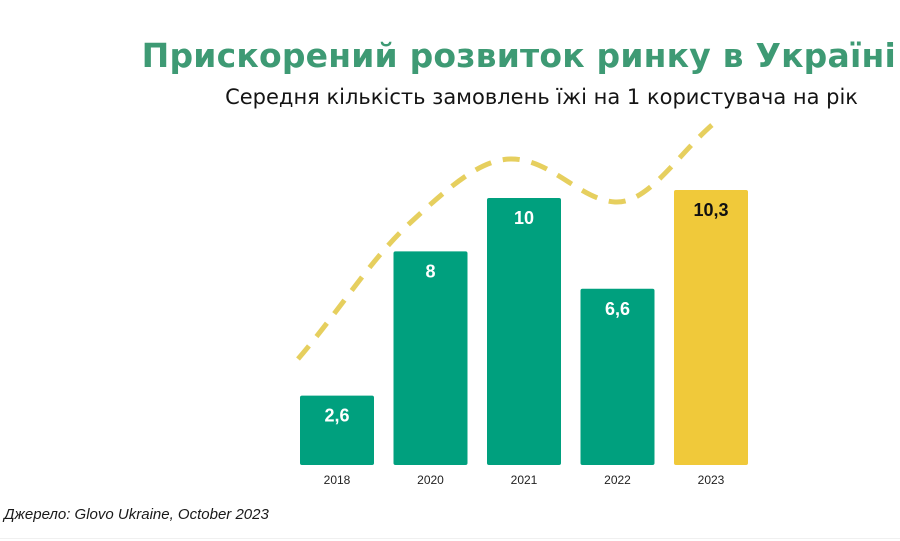 The image size is (900, 541). What do you see at coordinates (450, 538) in the screenshot?
I see `bottom-divider` at bounding box center [450, 538].